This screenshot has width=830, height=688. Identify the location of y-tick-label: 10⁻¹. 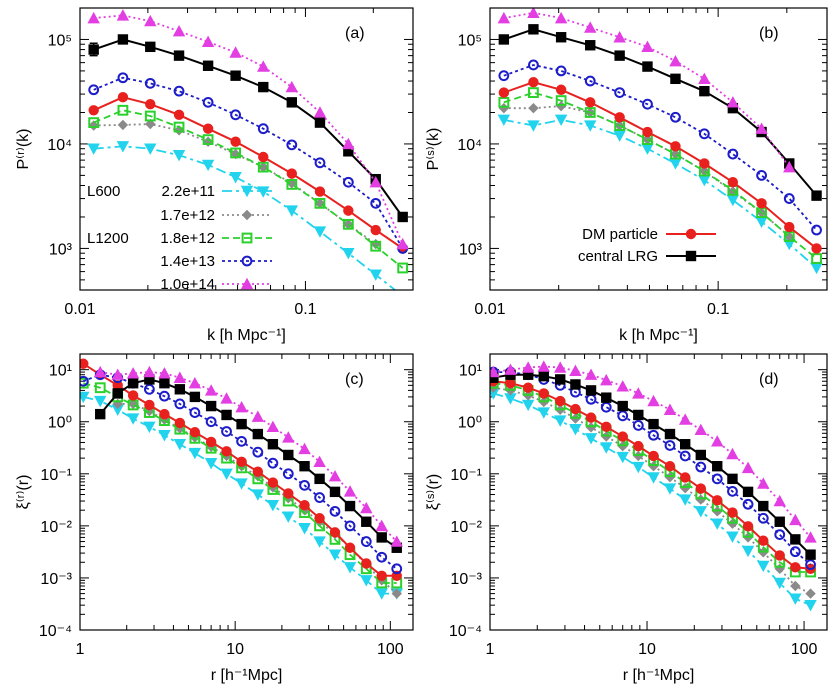
(466, 475).